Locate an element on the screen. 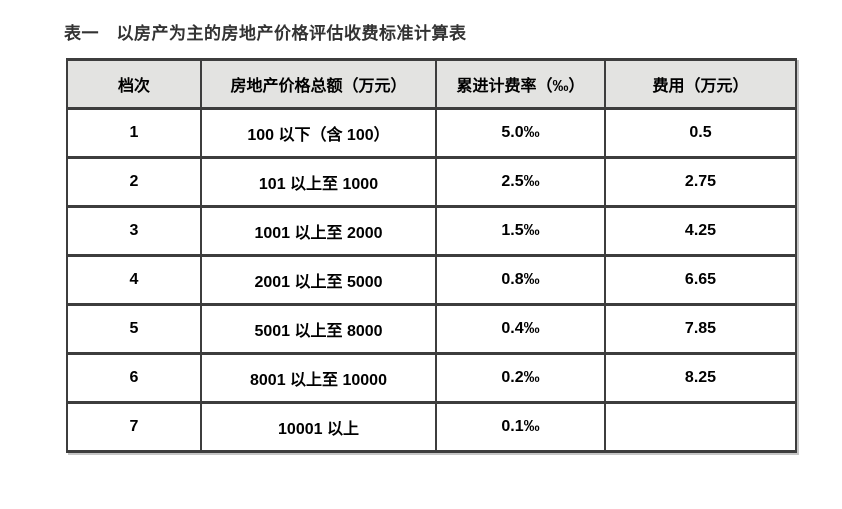 The width and height of the screenshot is (842, 509). cell-price-range: 100 以下（含 100） is located at coordinates (318, 133).